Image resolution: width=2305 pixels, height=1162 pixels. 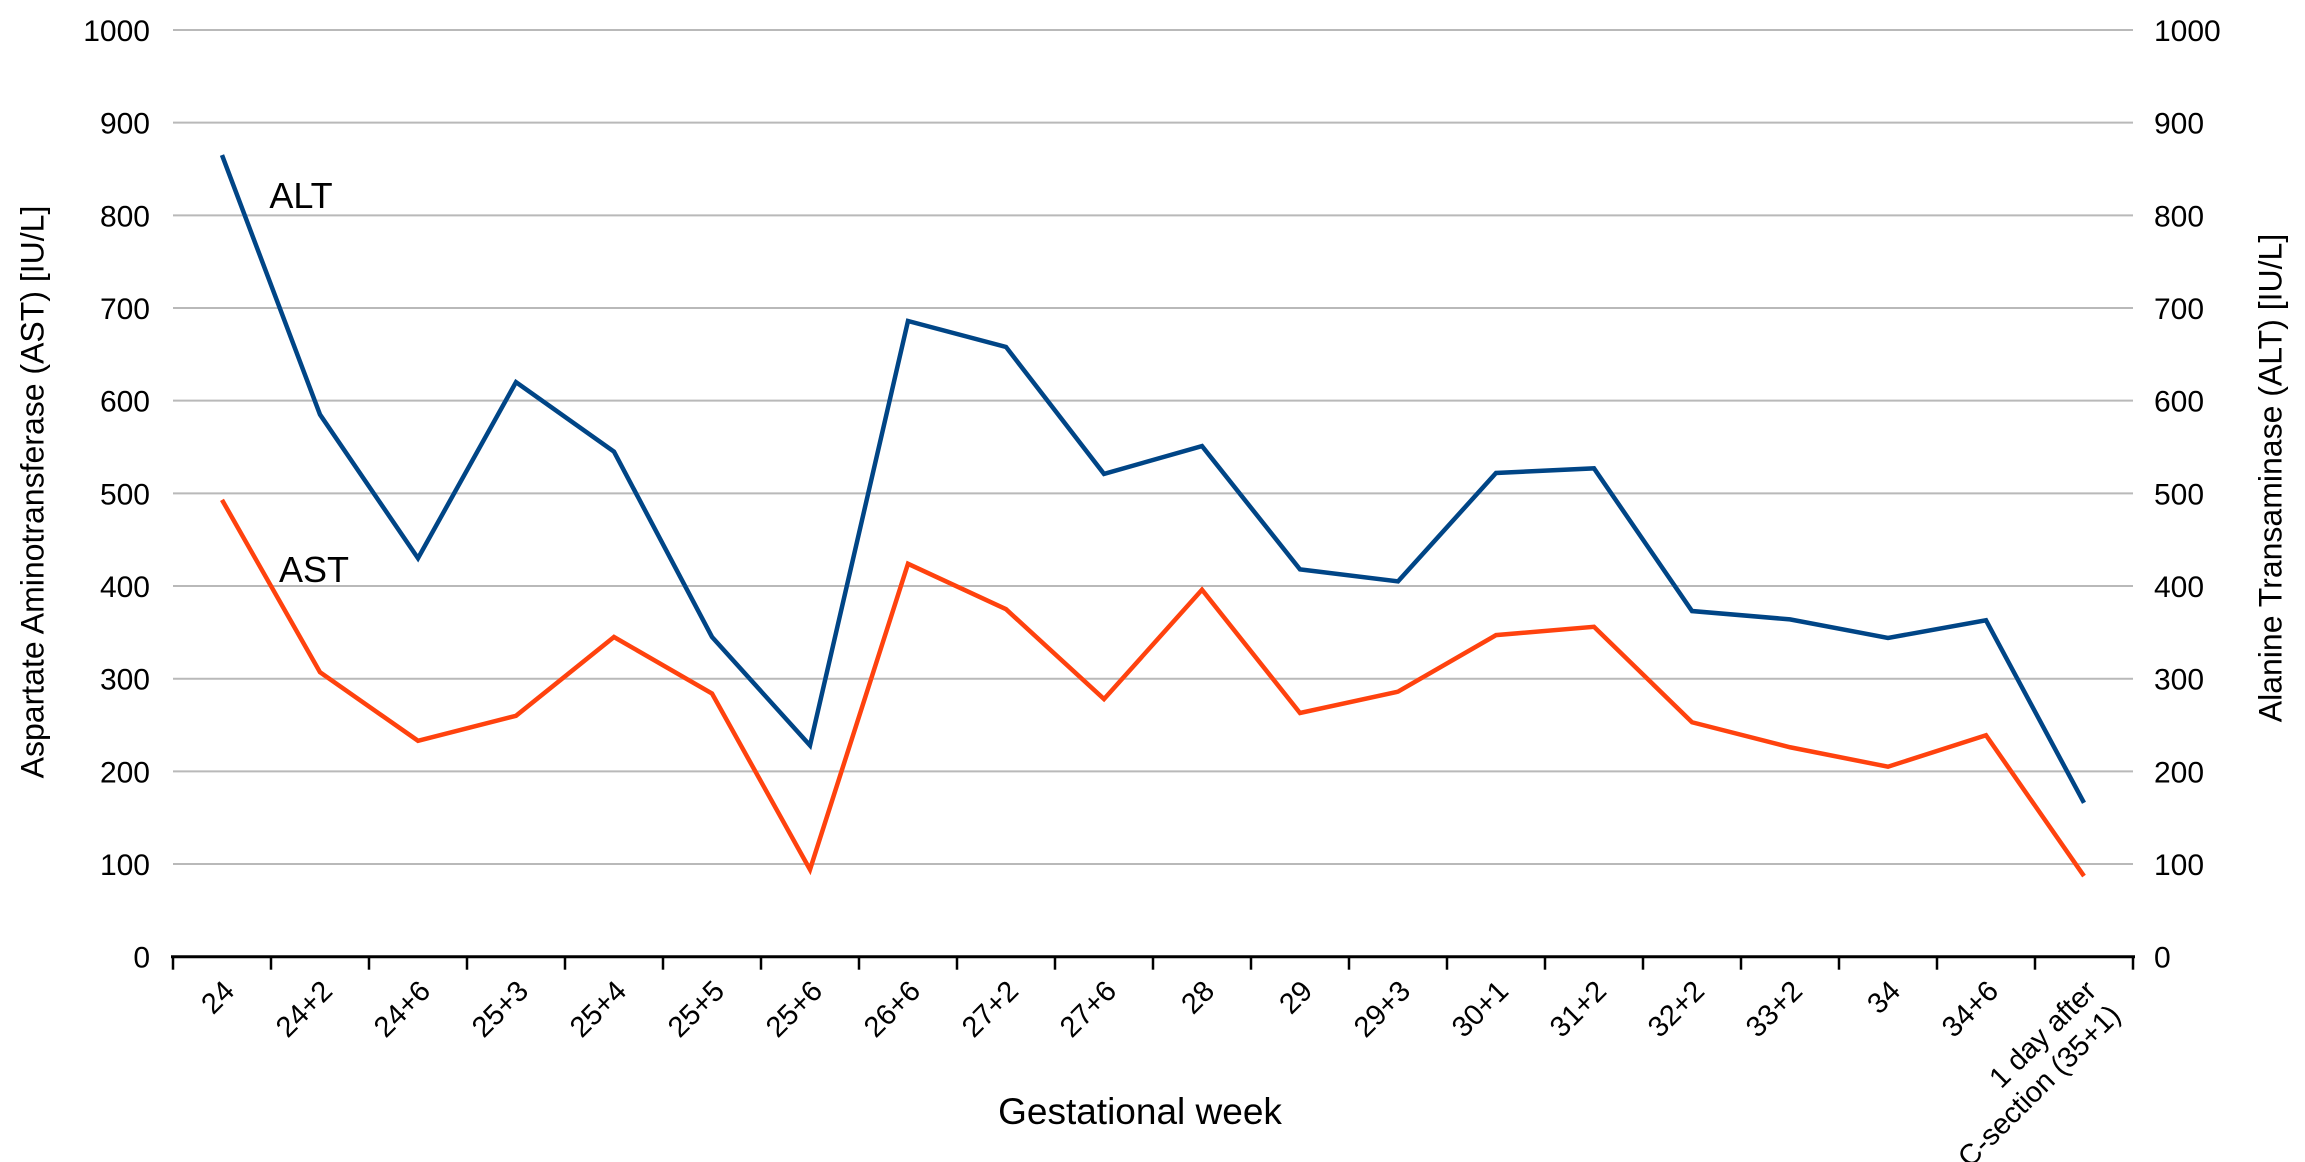 What do you see at coordinates (2179, 680) in the screenshot?
I see `y-axis-label-right: 300` at bounding box center [2179, 680].